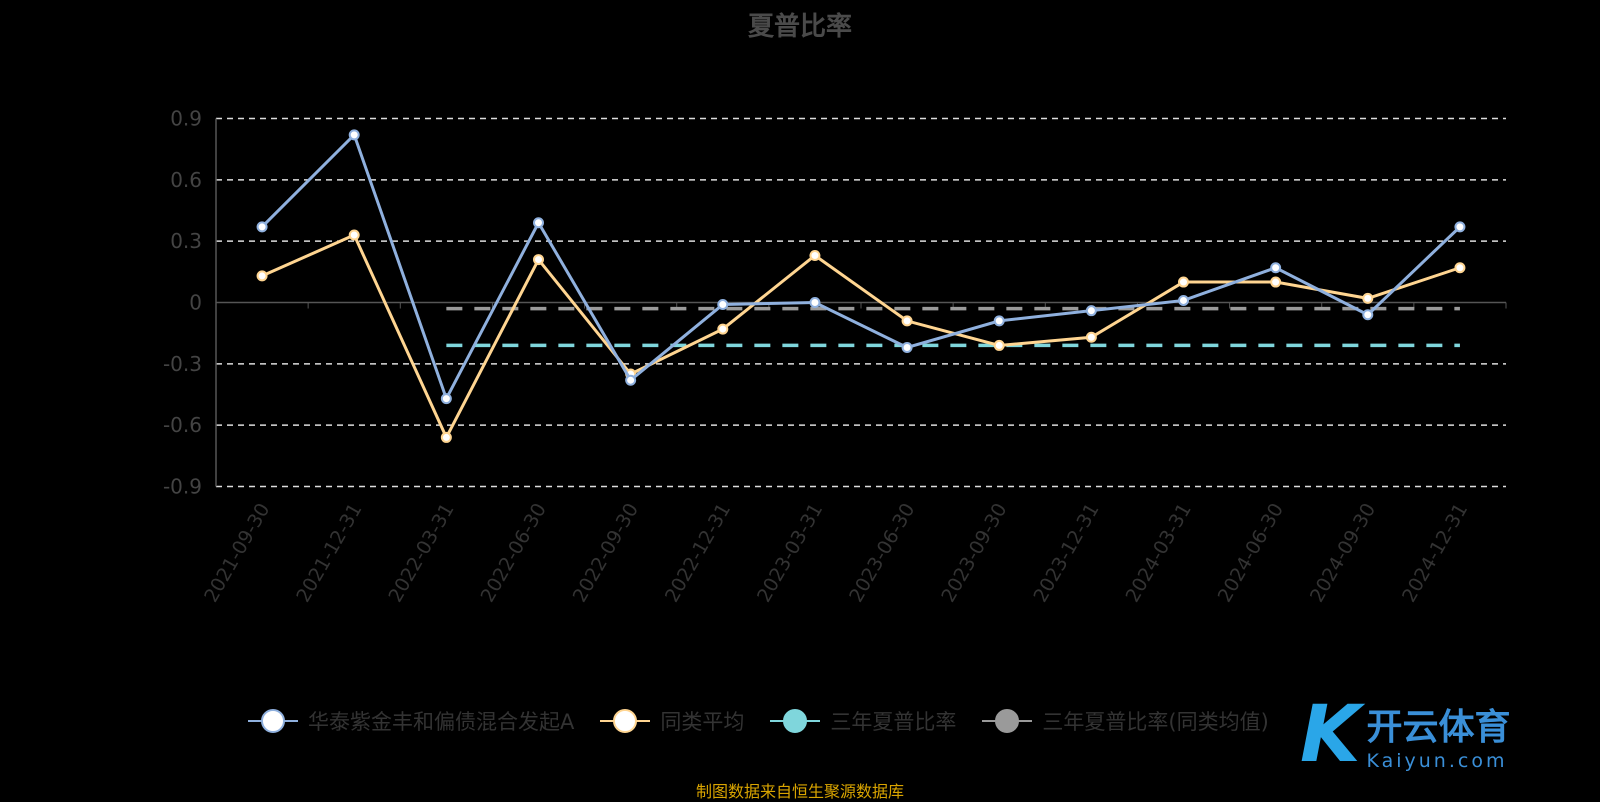 Image resolution: width=1600 pixels, height=802 pixels. Describe the element at coordinates (182, 487) in the screenshot. I see `y-tick-label: -0.9` at that location.